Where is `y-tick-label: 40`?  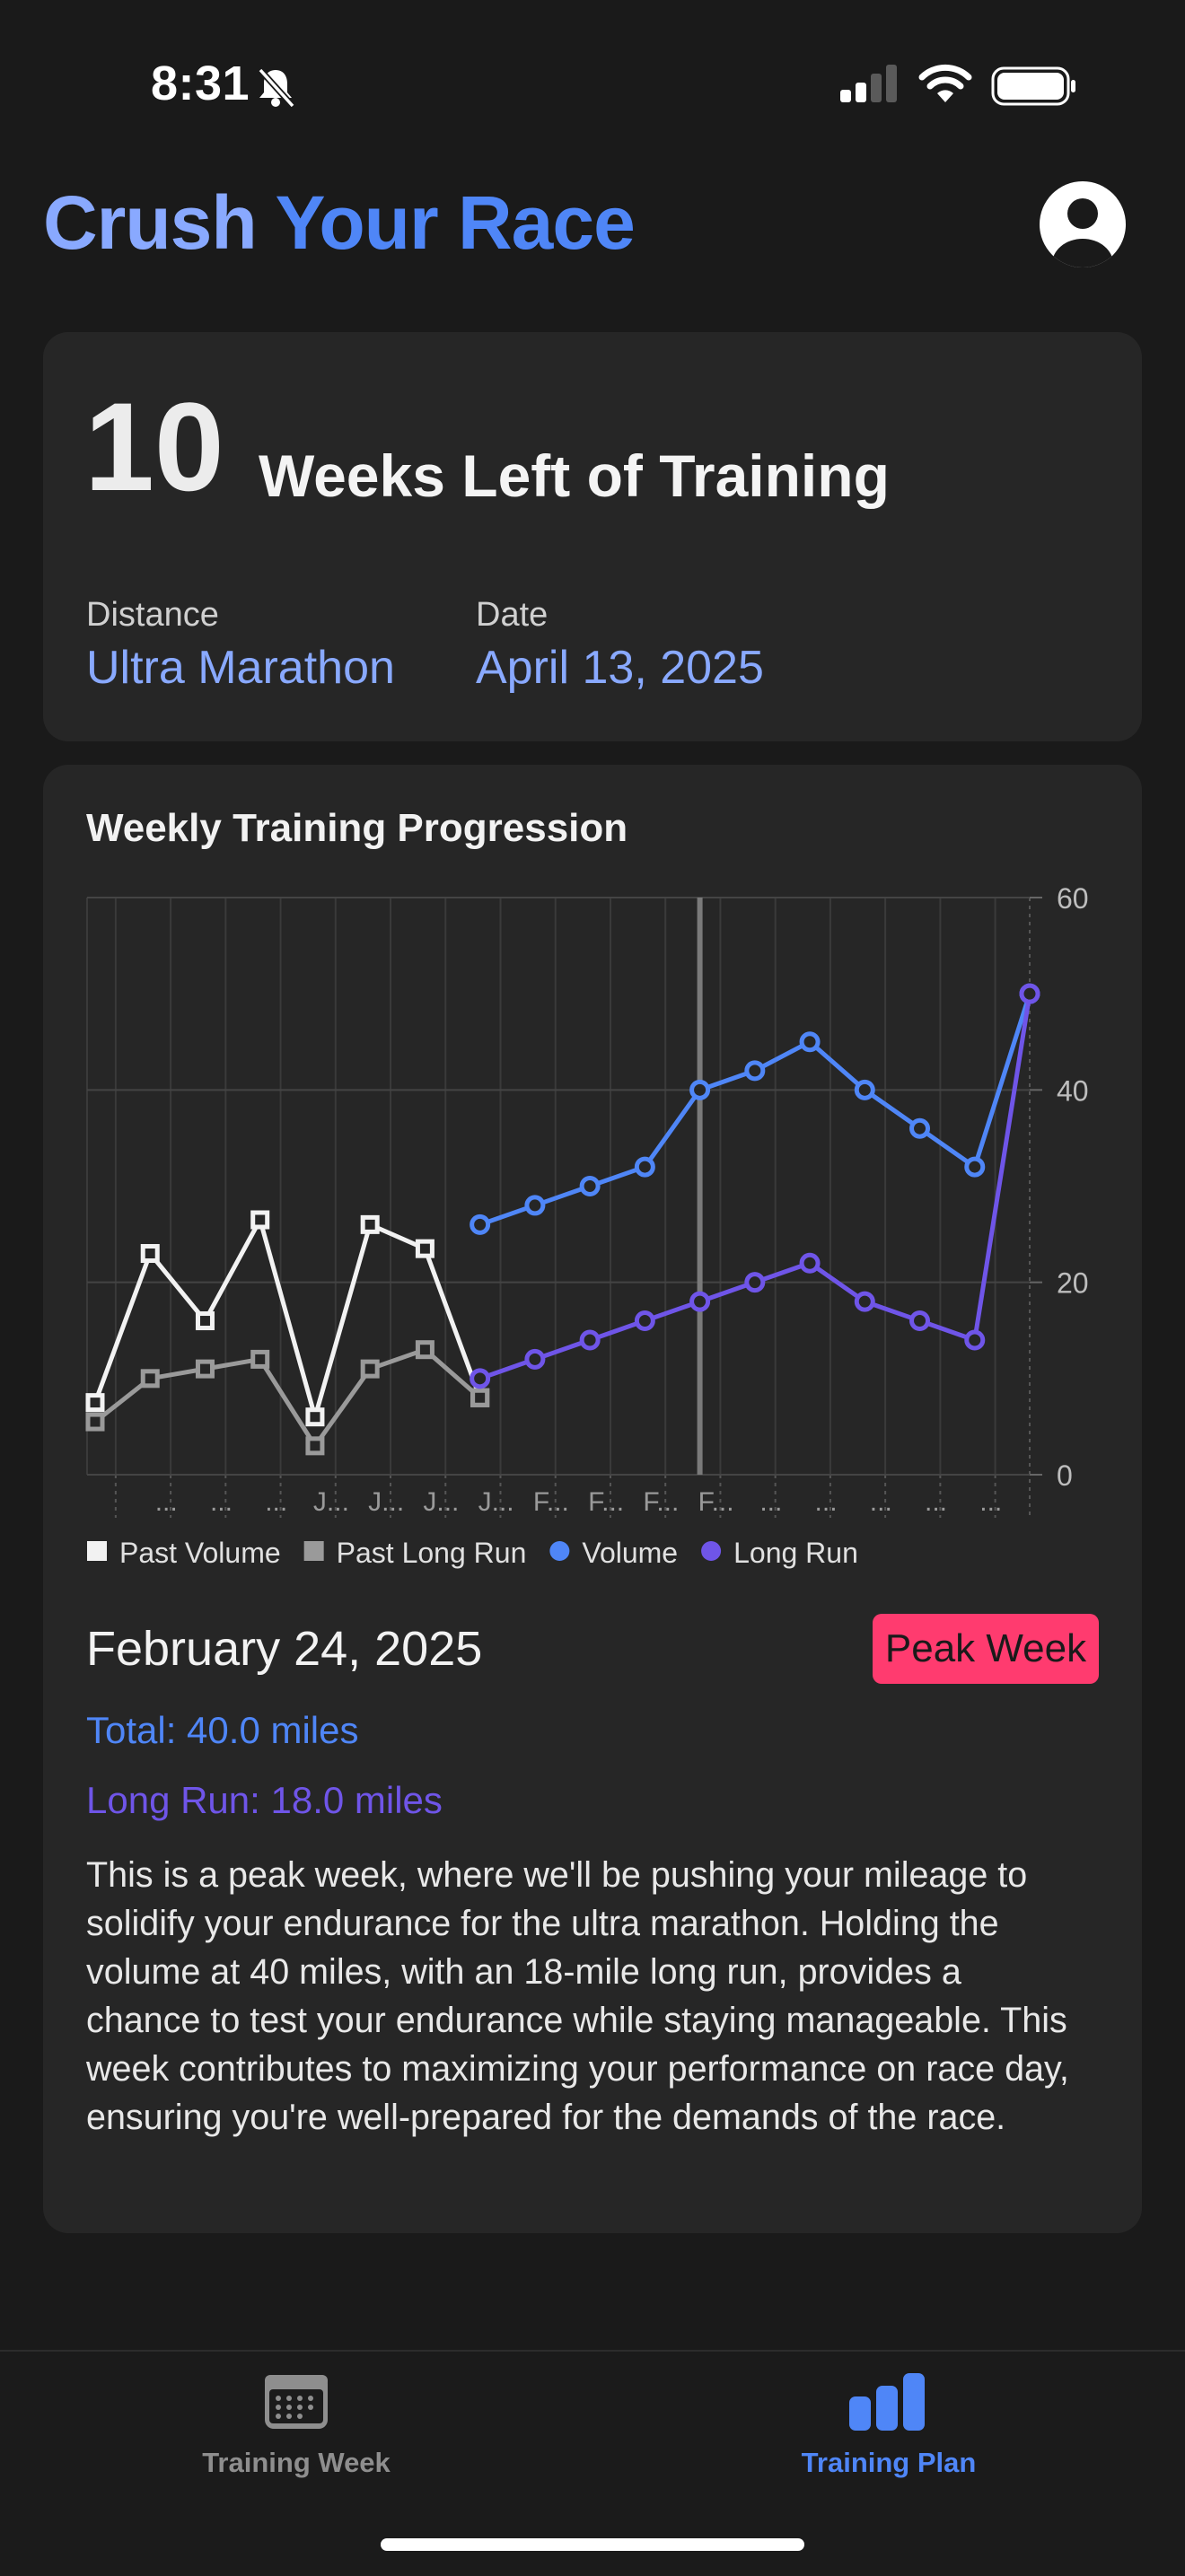 y-tick-label: 40 is located at coordinates (1073, 1090).